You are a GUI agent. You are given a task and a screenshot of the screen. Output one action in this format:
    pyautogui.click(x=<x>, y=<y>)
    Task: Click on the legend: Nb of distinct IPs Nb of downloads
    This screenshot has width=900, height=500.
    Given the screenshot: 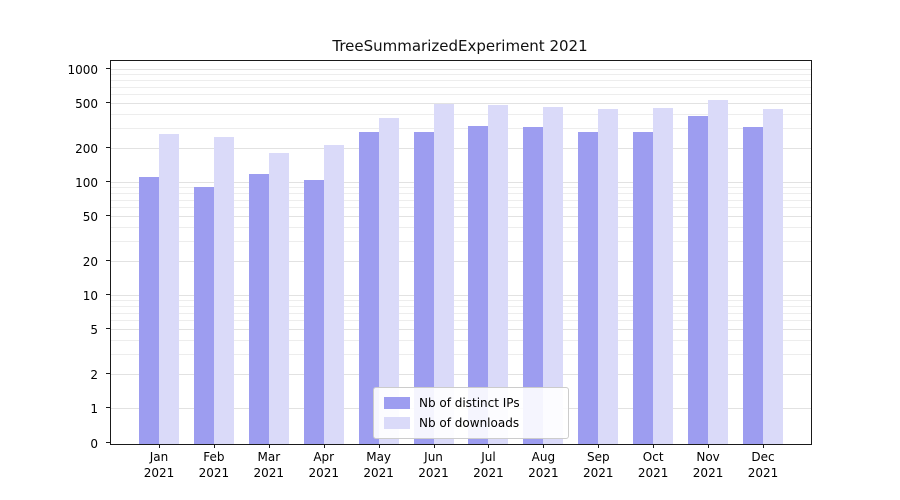 What is the action you would take?
    pyautogui.click(x=471, y=413)
    